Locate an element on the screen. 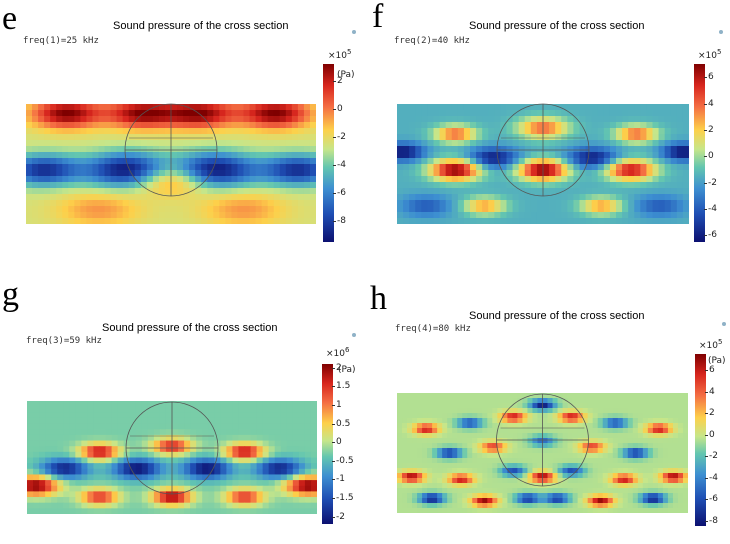 This screenshot has width=730, height=544. chart-title: Sound pressure of the cross section is located at coordinates (557, 26).